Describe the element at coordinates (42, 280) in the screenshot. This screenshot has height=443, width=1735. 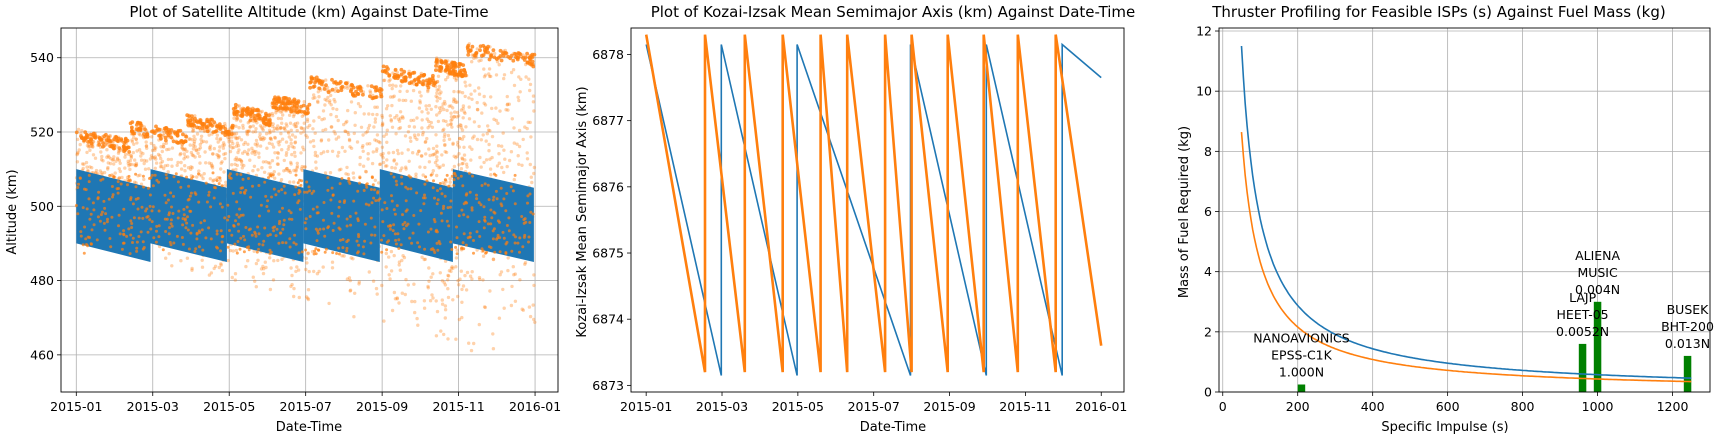
I see `altitude-y-tick-label: 480` at that location.